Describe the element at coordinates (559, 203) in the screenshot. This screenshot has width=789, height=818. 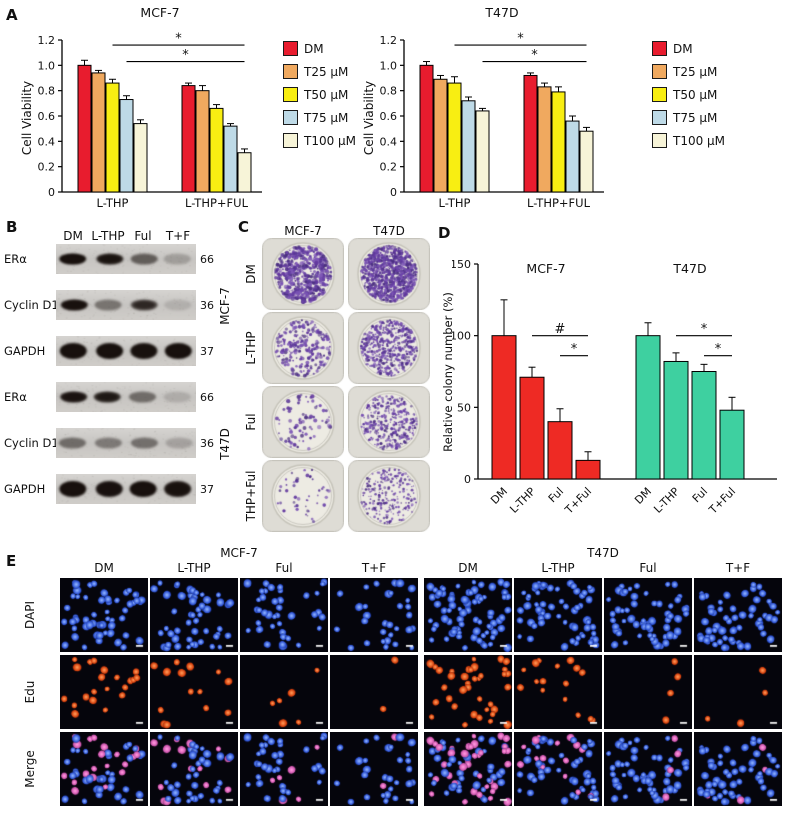
I see `svg-text: L-THP+FUL` at that location.